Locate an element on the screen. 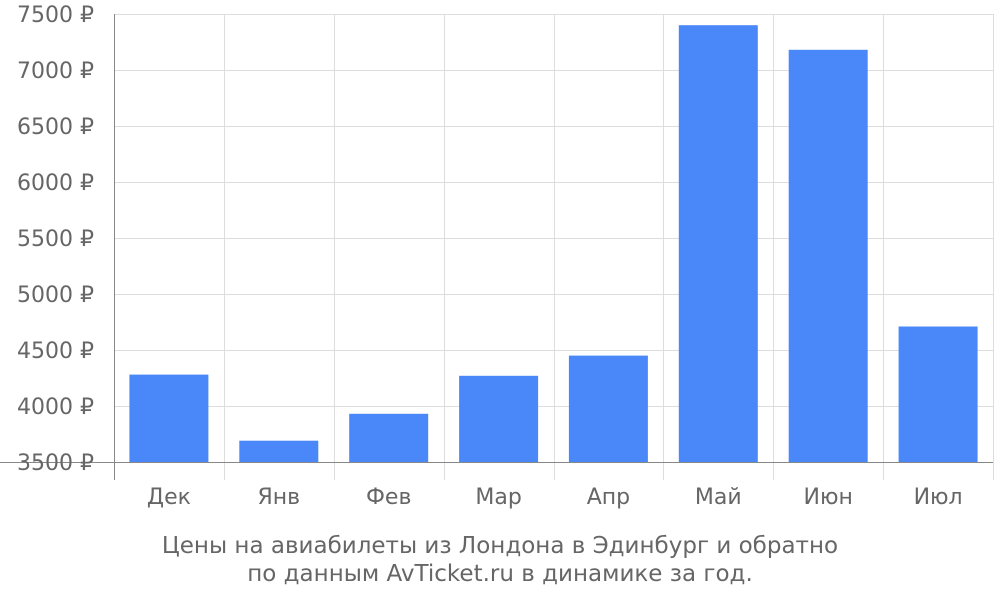  y-tick-label: 4000 ₽ is located at coordinates (55, 407).